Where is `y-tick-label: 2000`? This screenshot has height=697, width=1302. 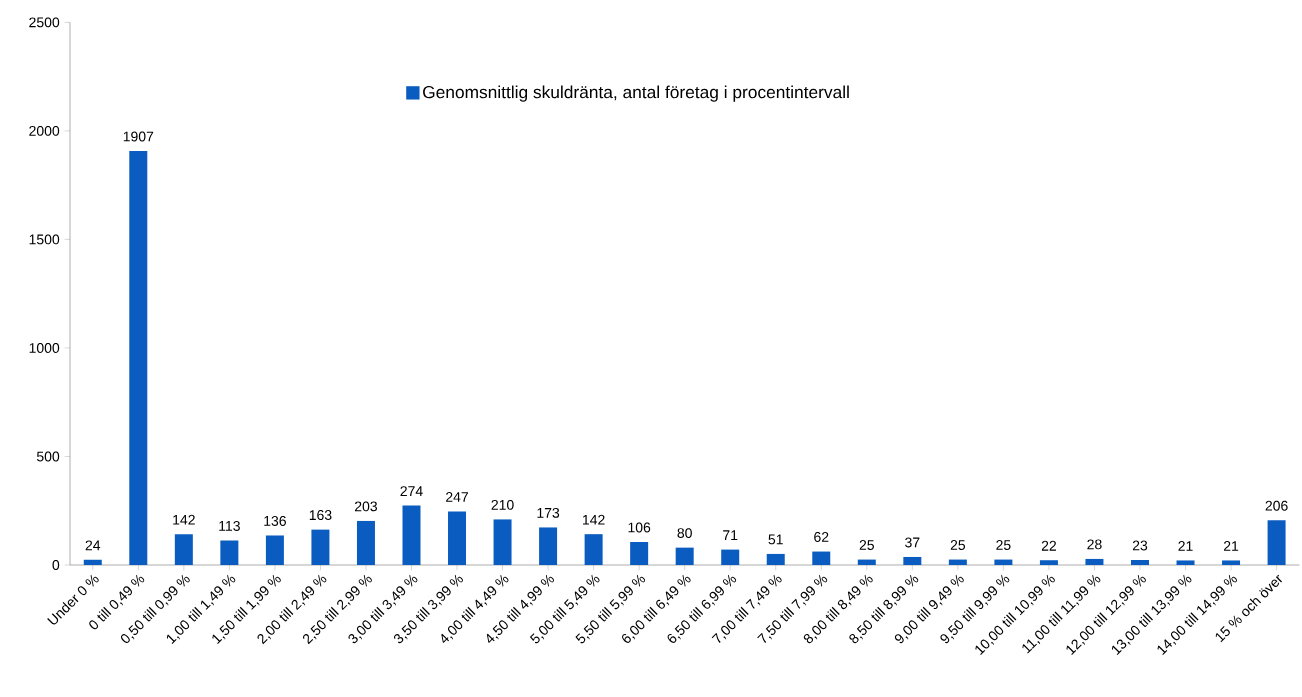
y-tick-label: 2000 is located at coordinates (44, 130).